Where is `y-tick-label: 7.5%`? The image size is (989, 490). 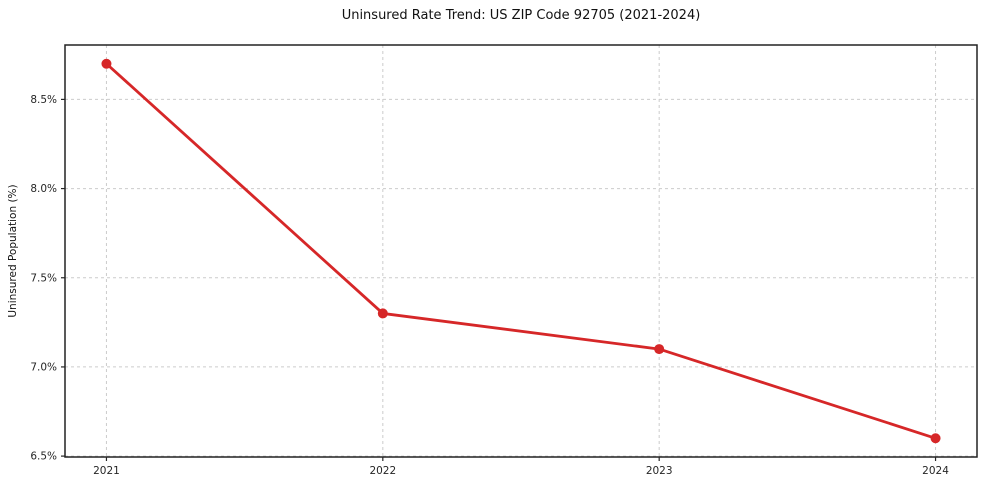 y-tick-label: 7.5% is located at coordinates (43, 278).